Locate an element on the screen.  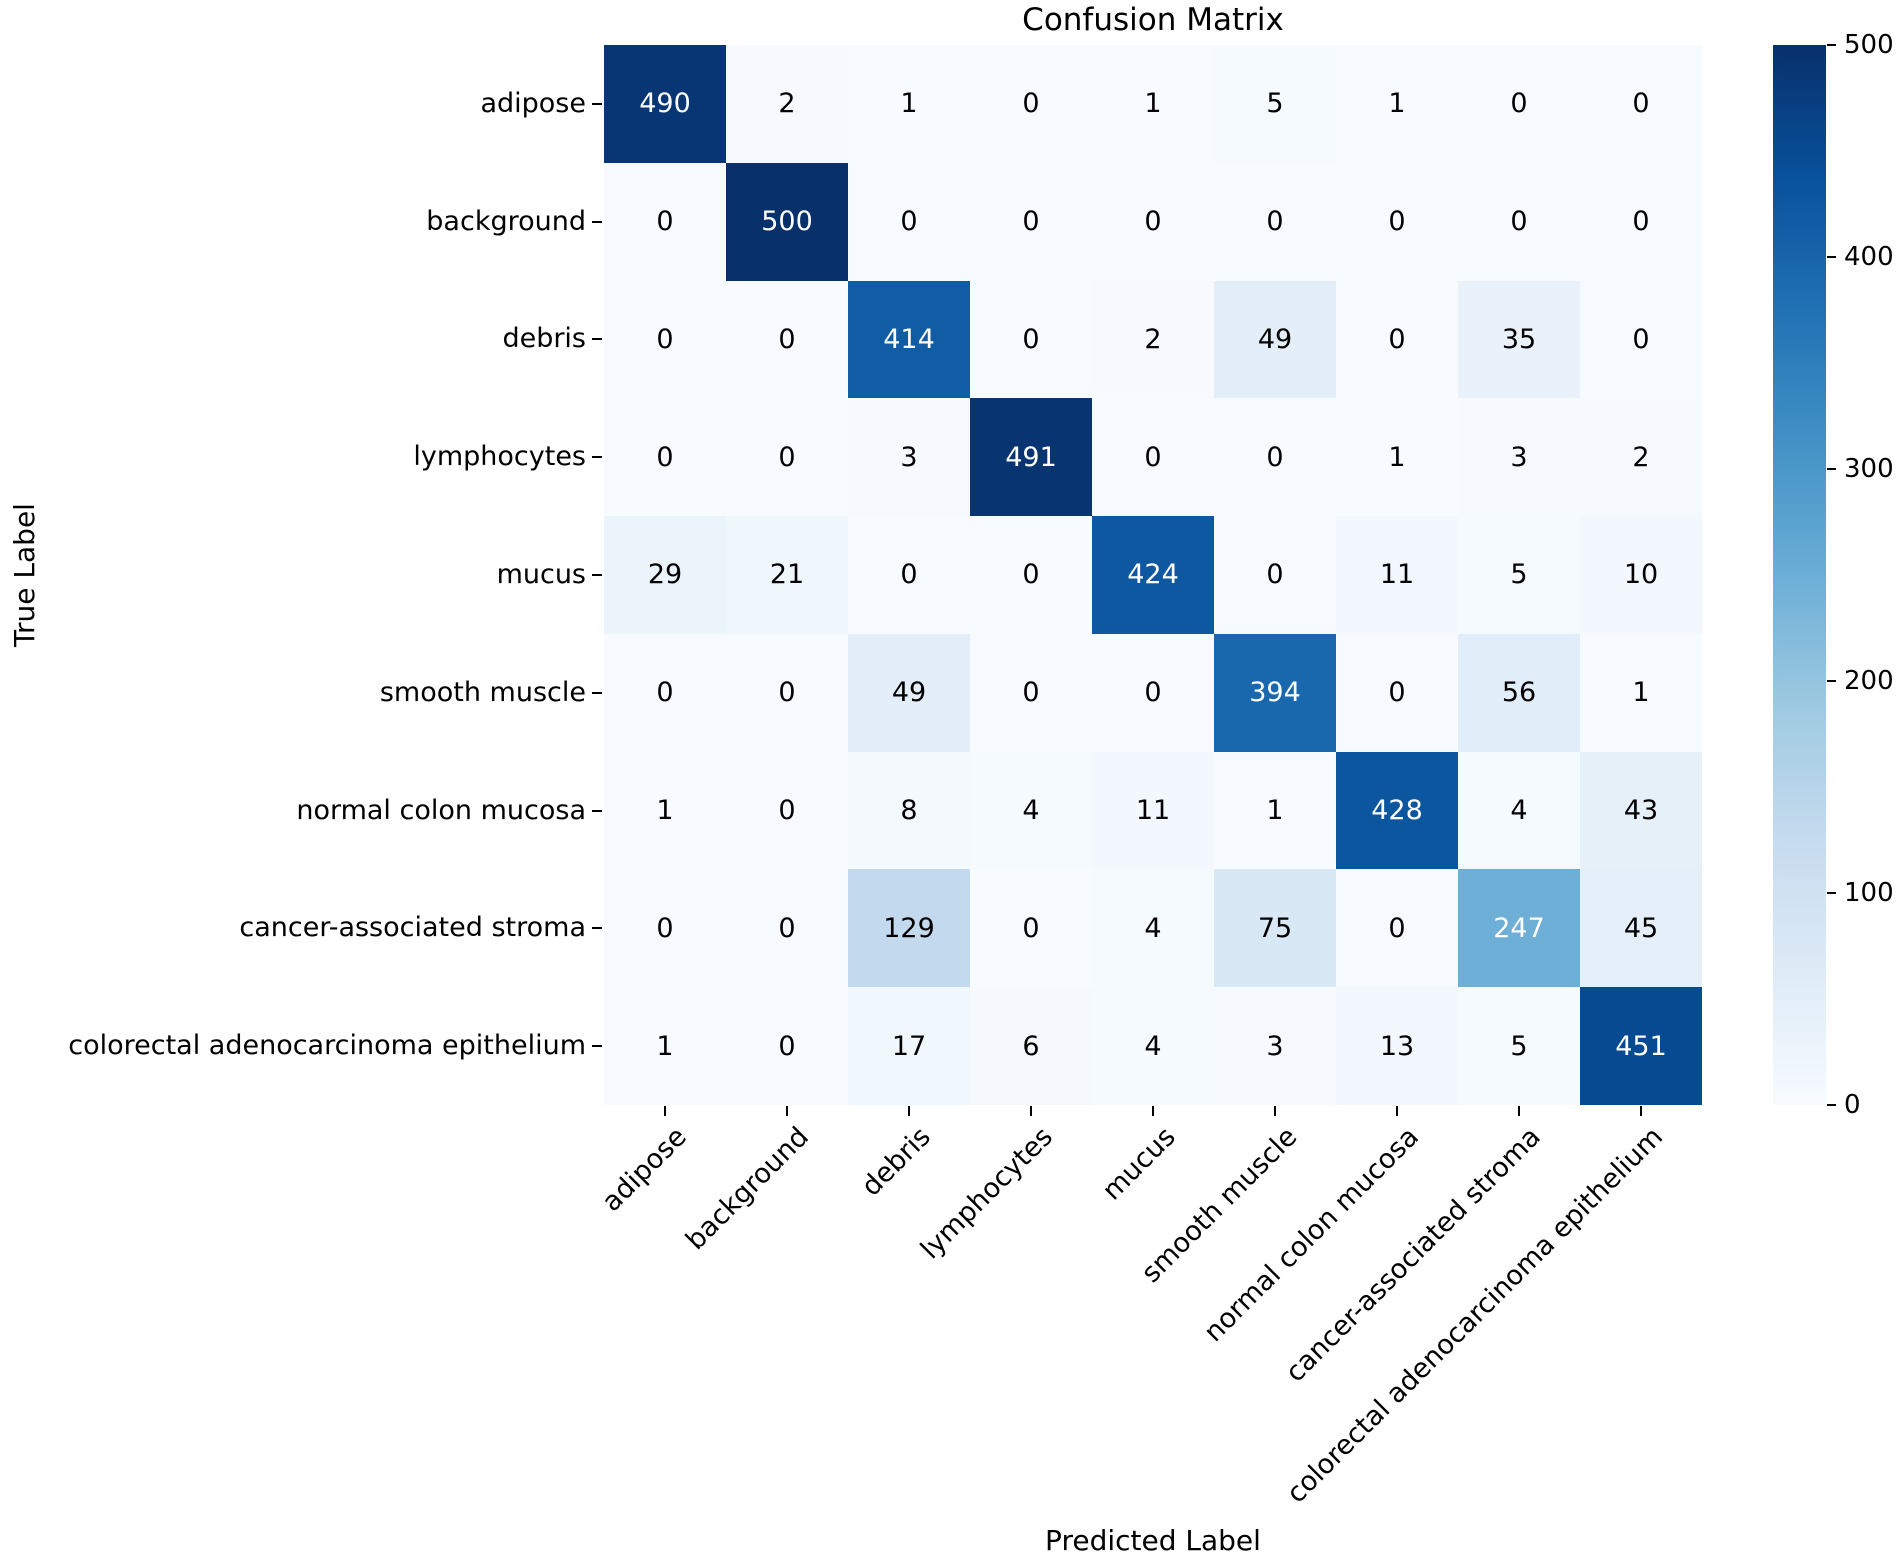
x-tick-label: background is located at coordinates (748, 1189).